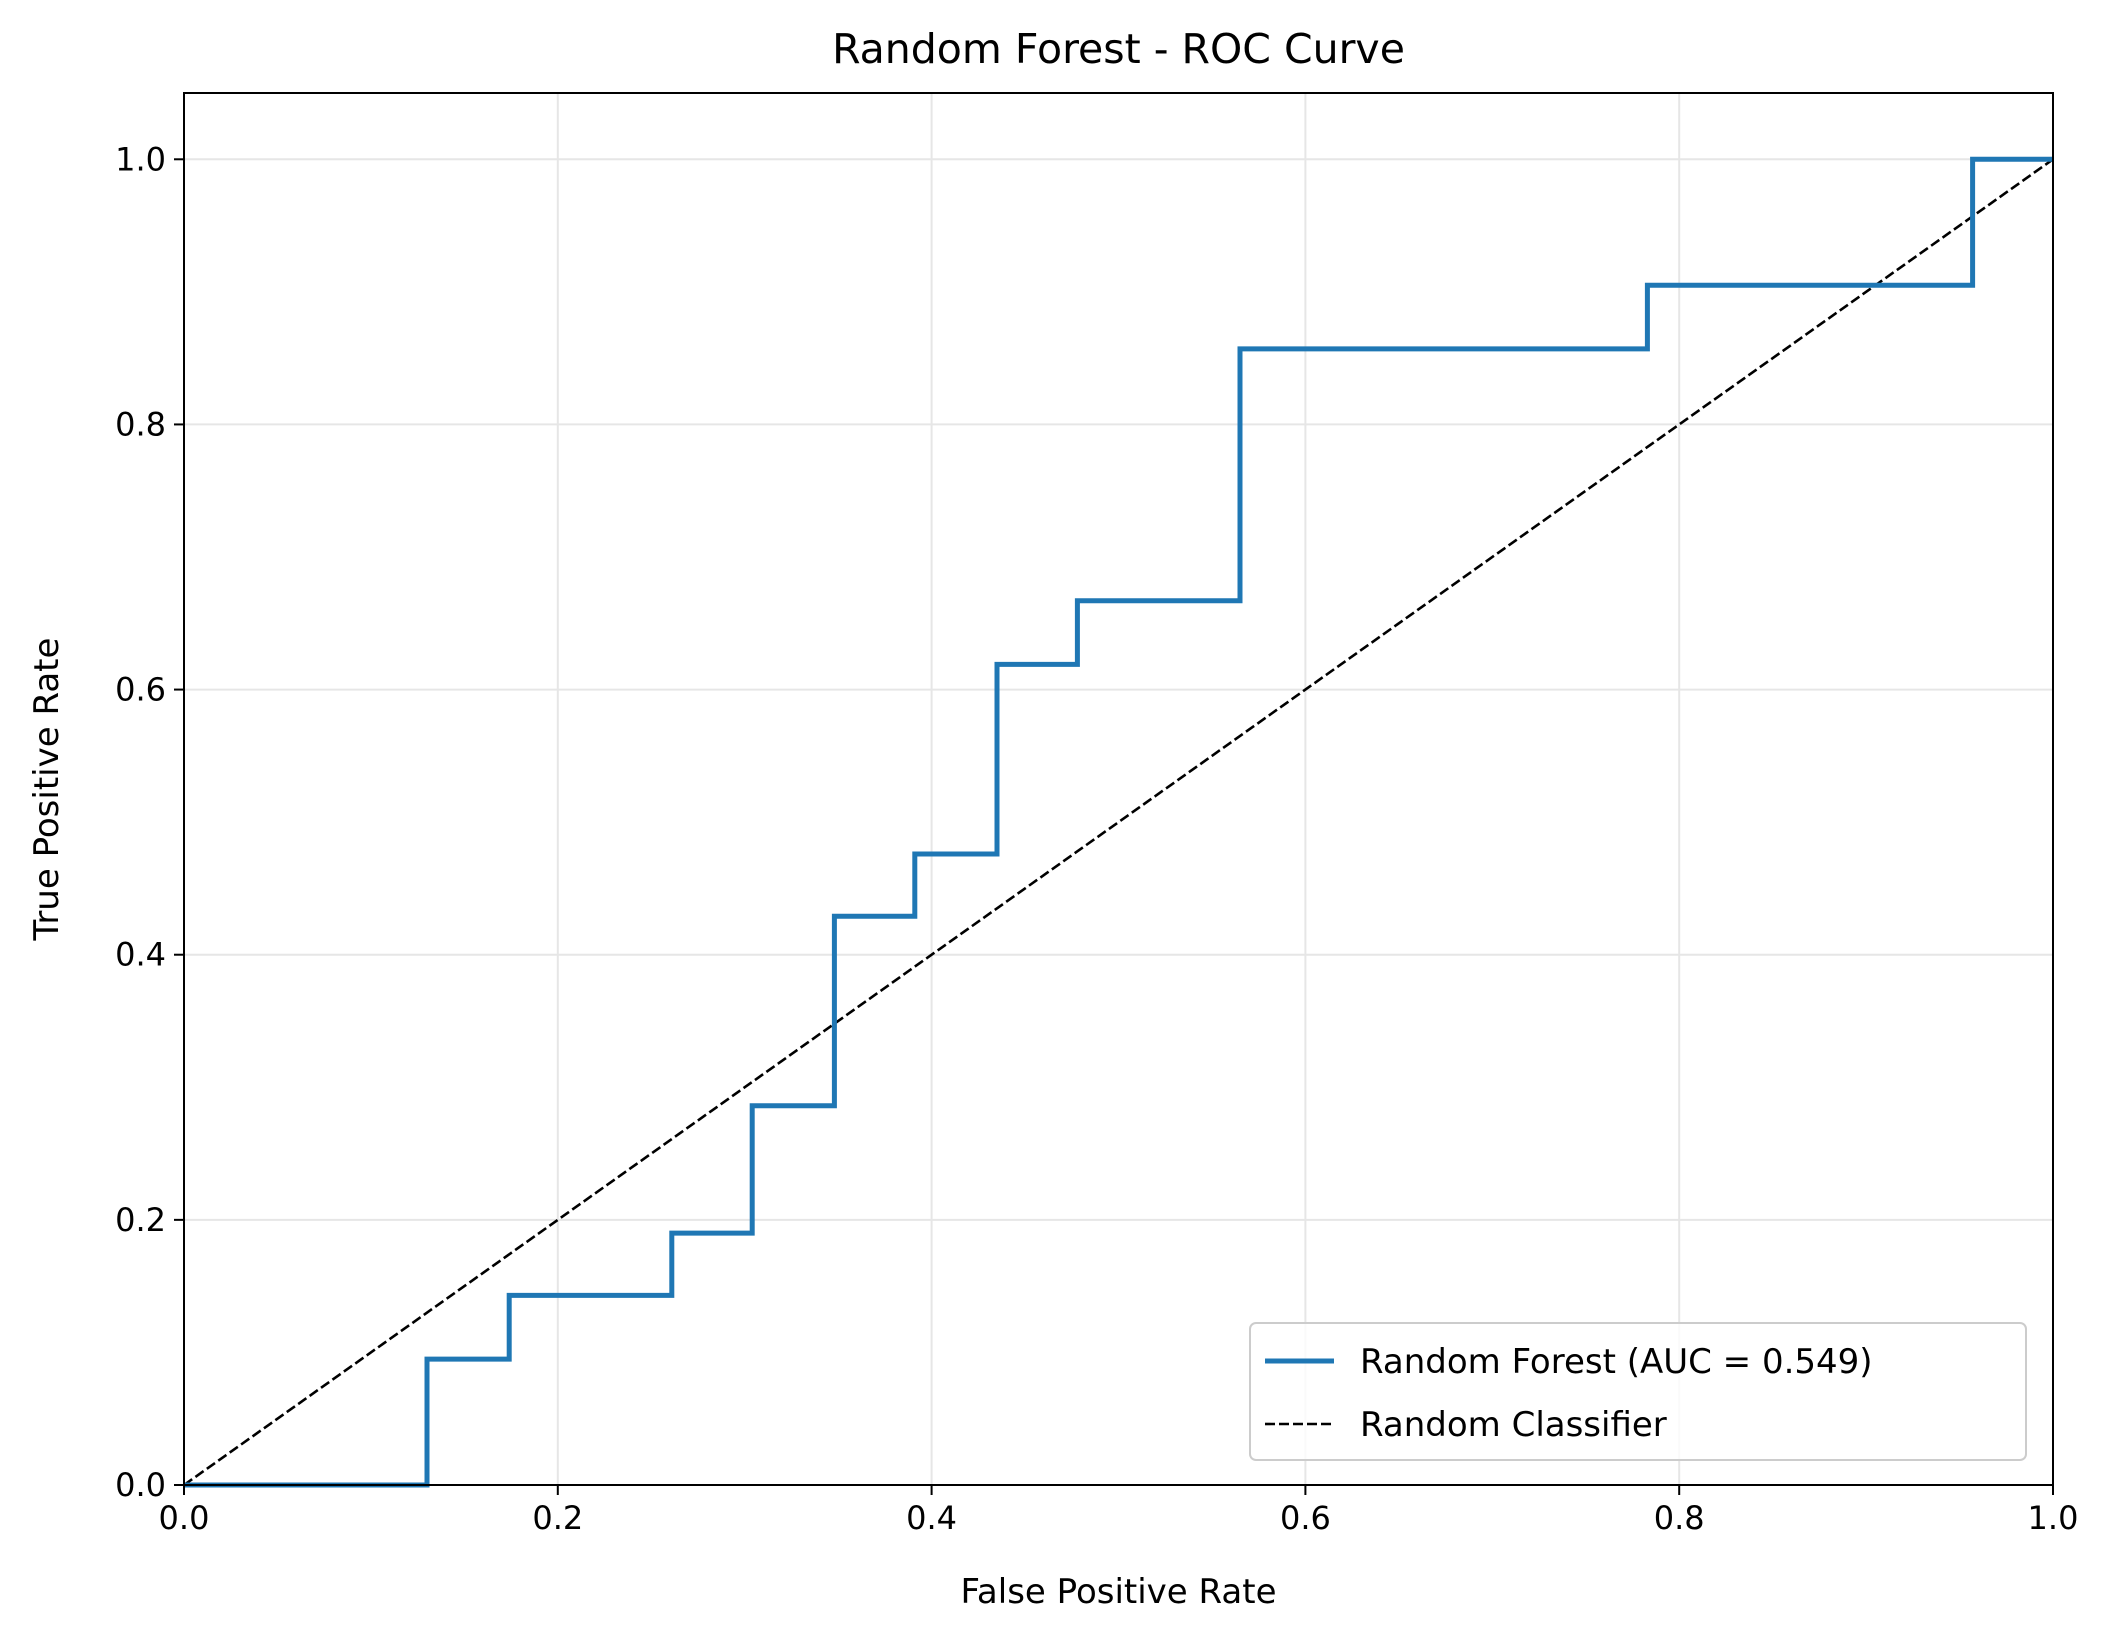  I want to click on y-tick-label: 1.0, so click(140, 159).